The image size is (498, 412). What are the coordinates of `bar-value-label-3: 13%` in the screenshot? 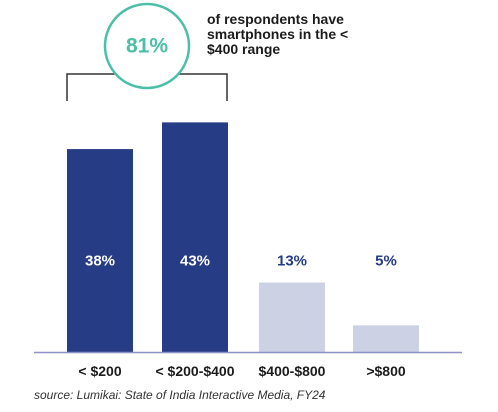 It's located at (292, 261).